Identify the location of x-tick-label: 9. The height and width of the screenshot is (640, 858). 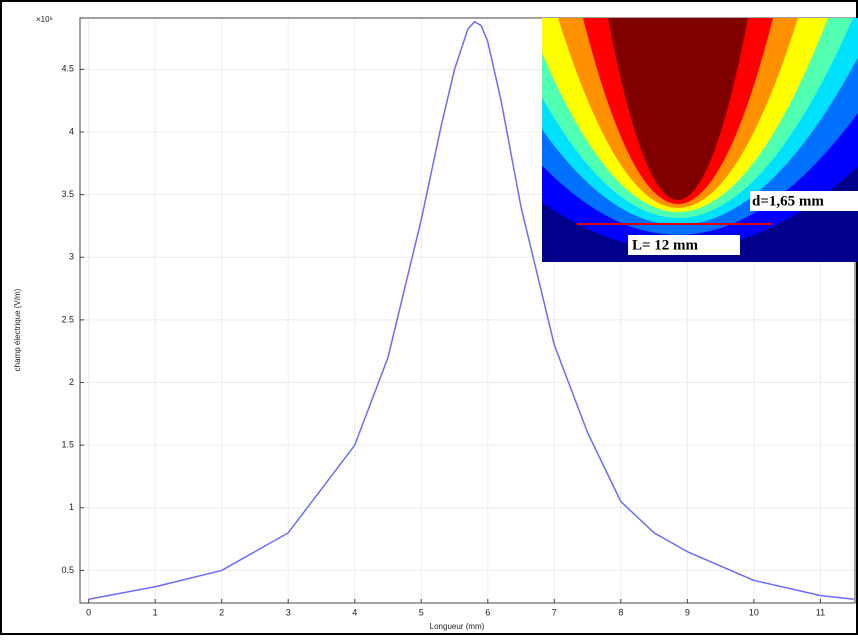
(687, 612).